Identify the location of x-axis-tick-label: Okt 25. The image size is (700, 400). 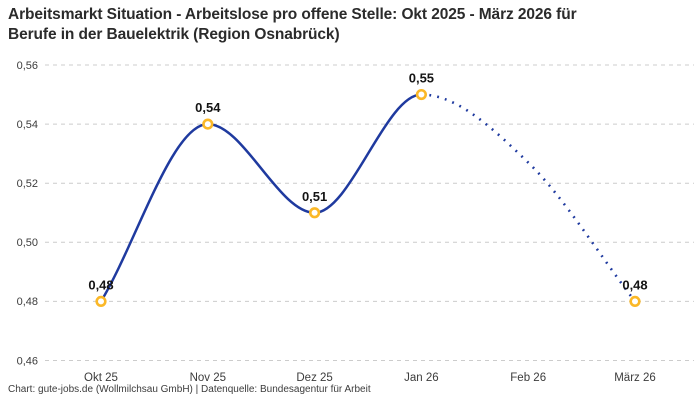
(101, 378).